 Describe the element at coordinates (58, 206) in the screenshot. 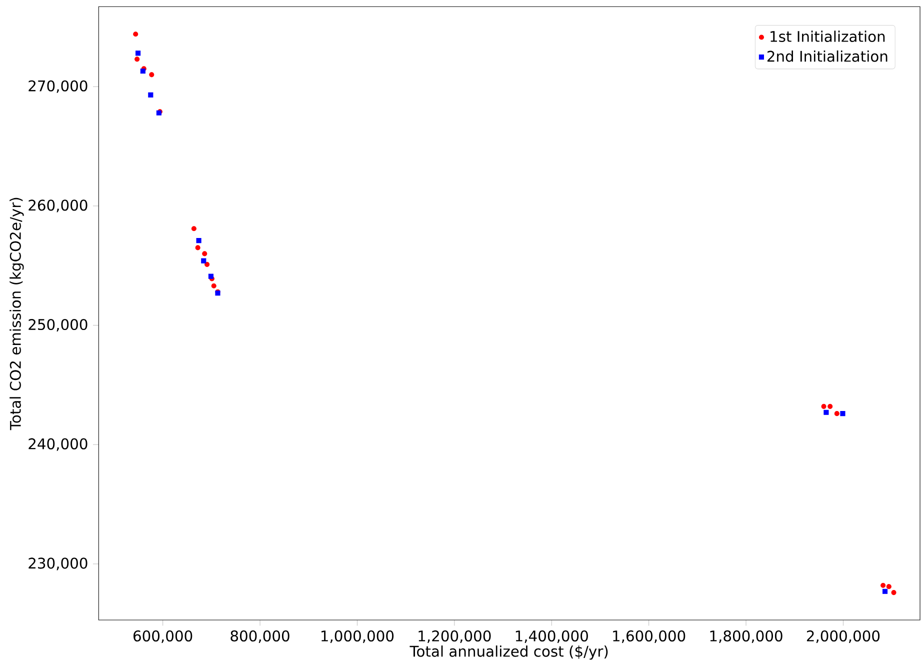

I see `y-tick-label: 260,000` at that location.